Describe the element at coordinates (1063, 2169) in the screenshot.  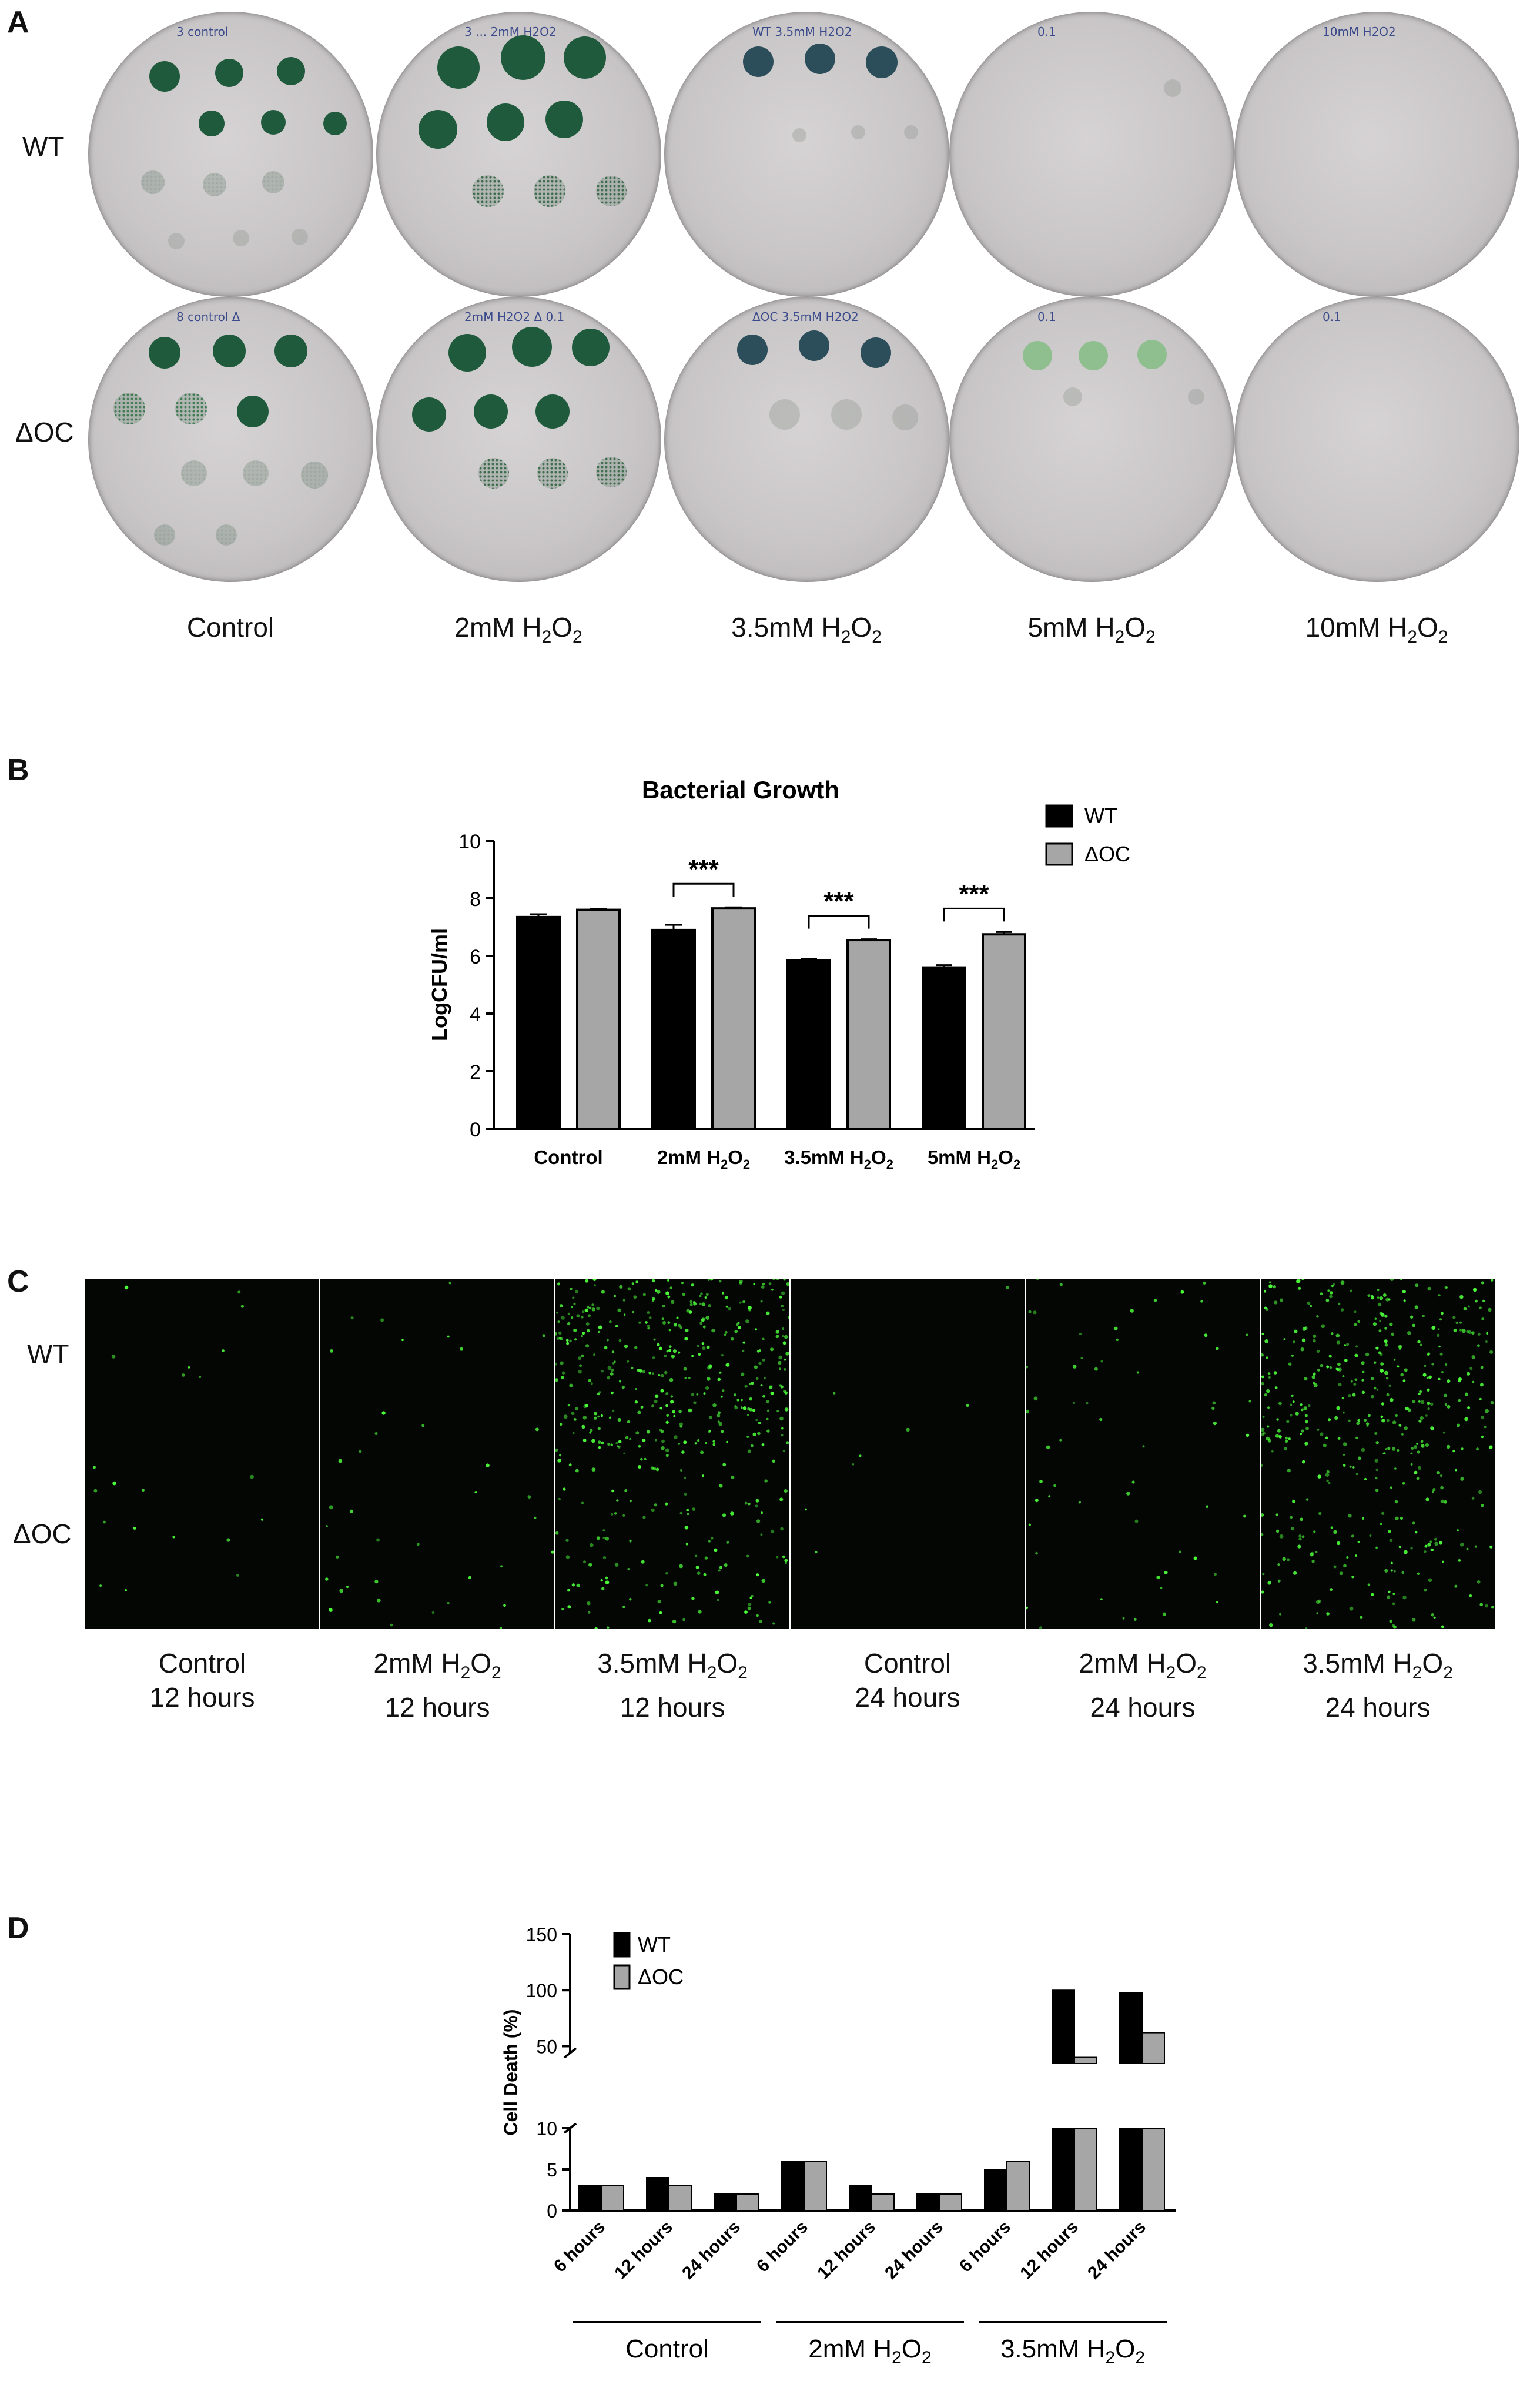
I see `bar-wt-8-lower` at that location.